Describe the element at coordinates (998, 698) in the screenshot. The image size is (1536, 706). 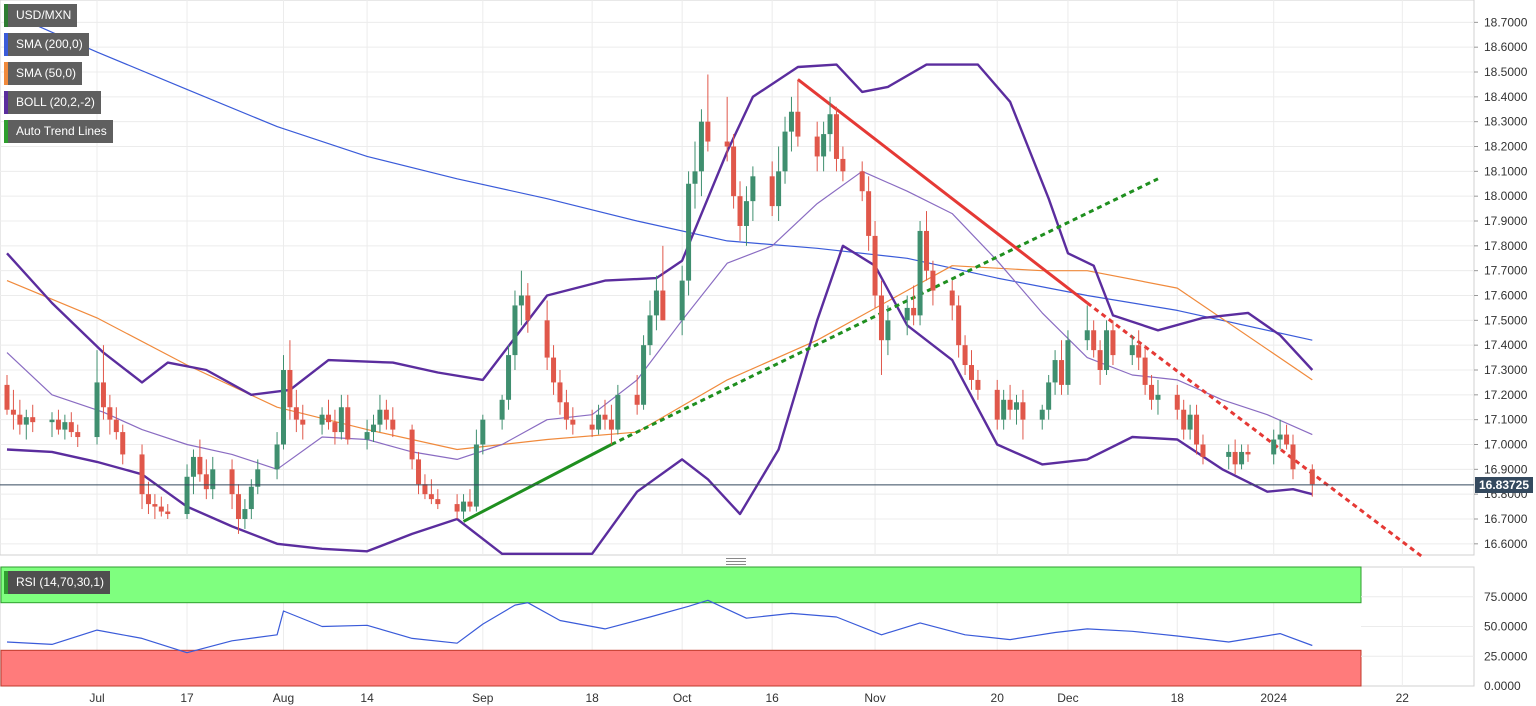
I see `x-tick-label: 20` at that location.